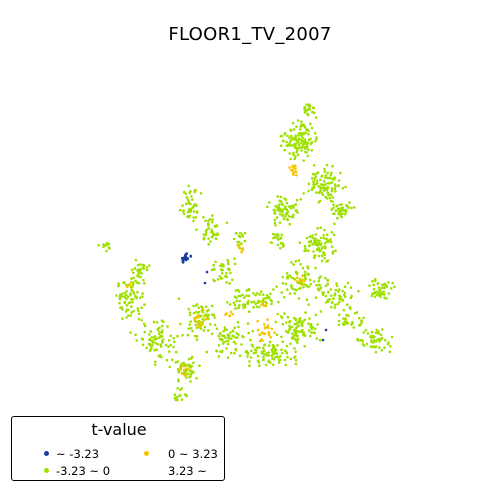 The image size is (500, 500). Describe the element at coordinates (83, 471) in the screenshot. I see `legend-label-neg: -3.23 ~ 0` at that location.